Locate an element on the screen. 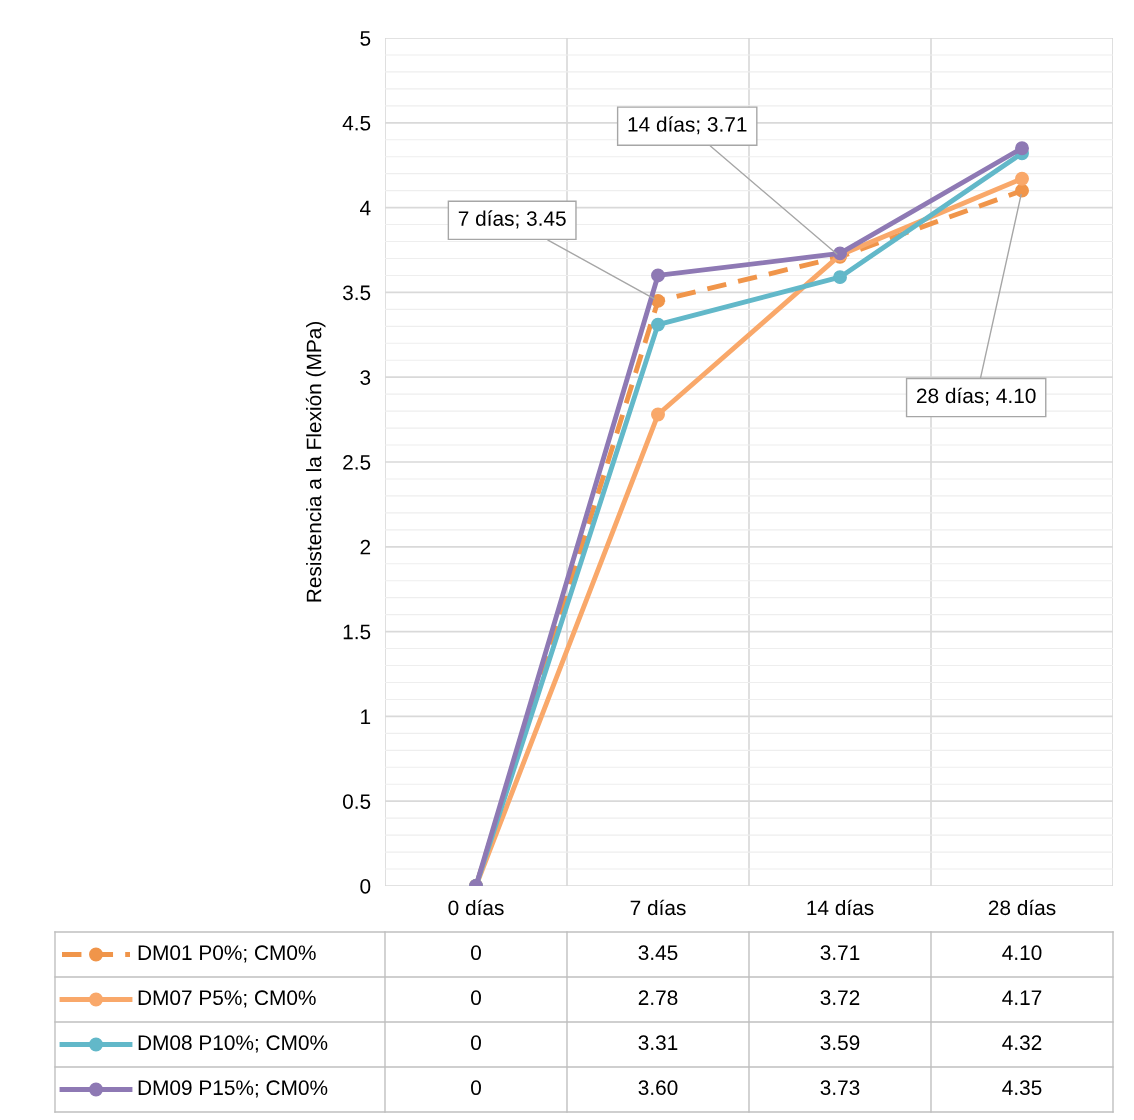  data-label: 2.78 is located at coordinates (658, 998).